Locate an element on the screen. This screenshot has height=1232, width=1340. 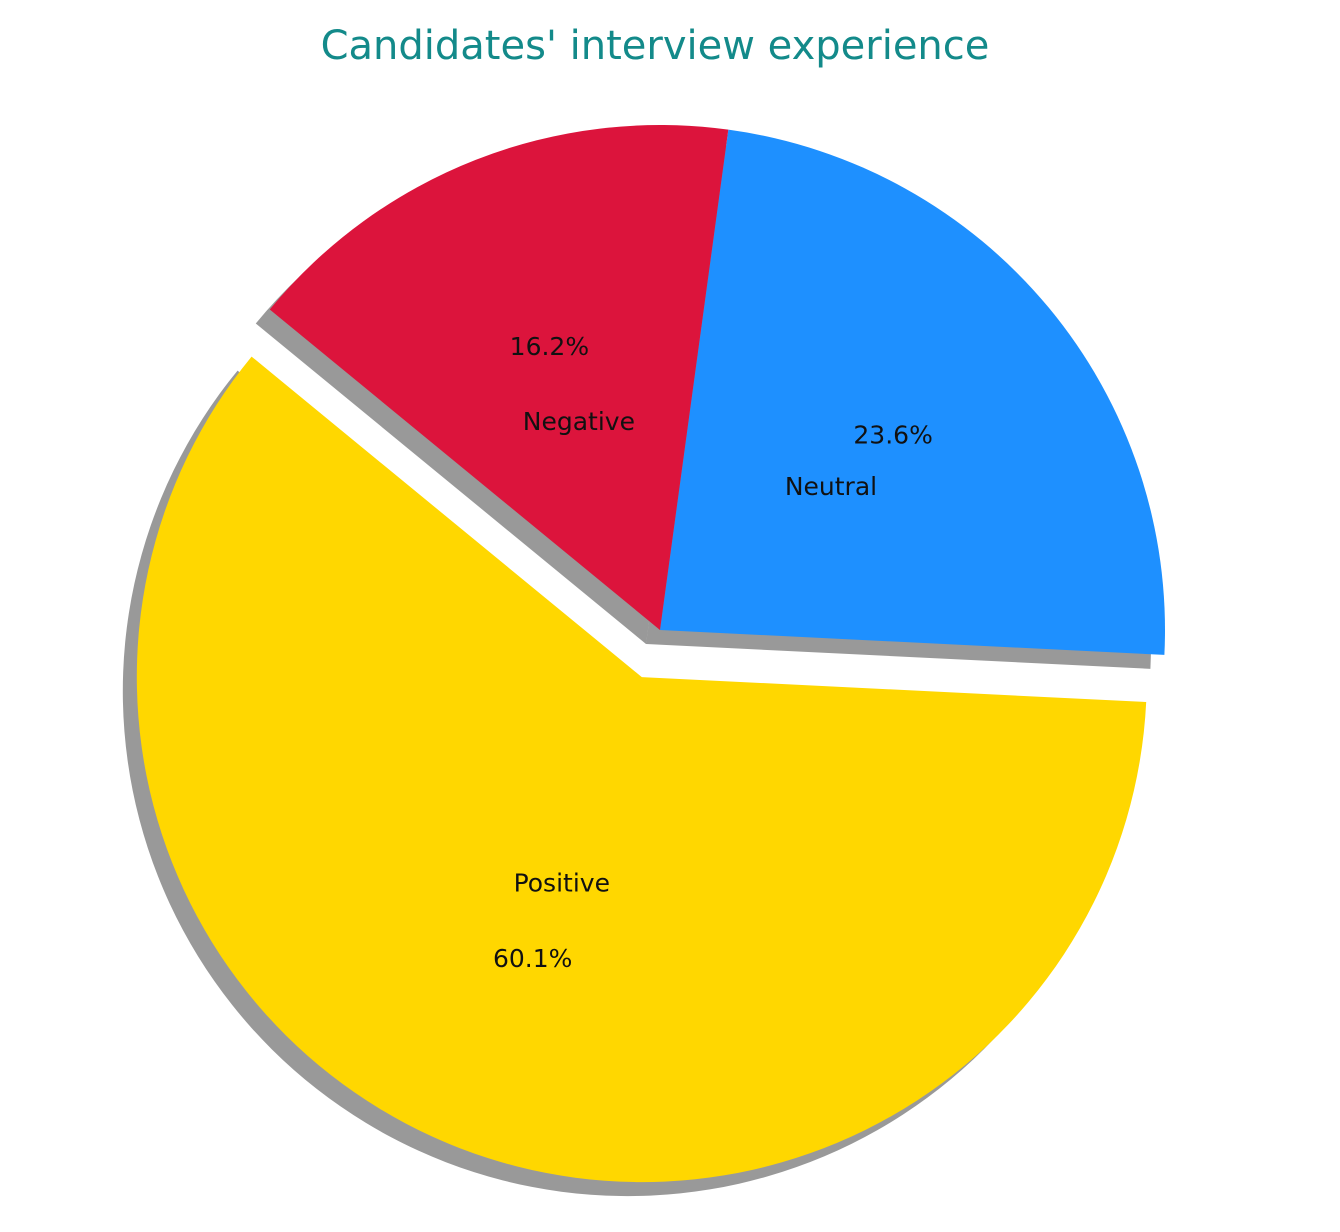
chart-title: Candidates' interview experience is located at coordinates (655, 46).